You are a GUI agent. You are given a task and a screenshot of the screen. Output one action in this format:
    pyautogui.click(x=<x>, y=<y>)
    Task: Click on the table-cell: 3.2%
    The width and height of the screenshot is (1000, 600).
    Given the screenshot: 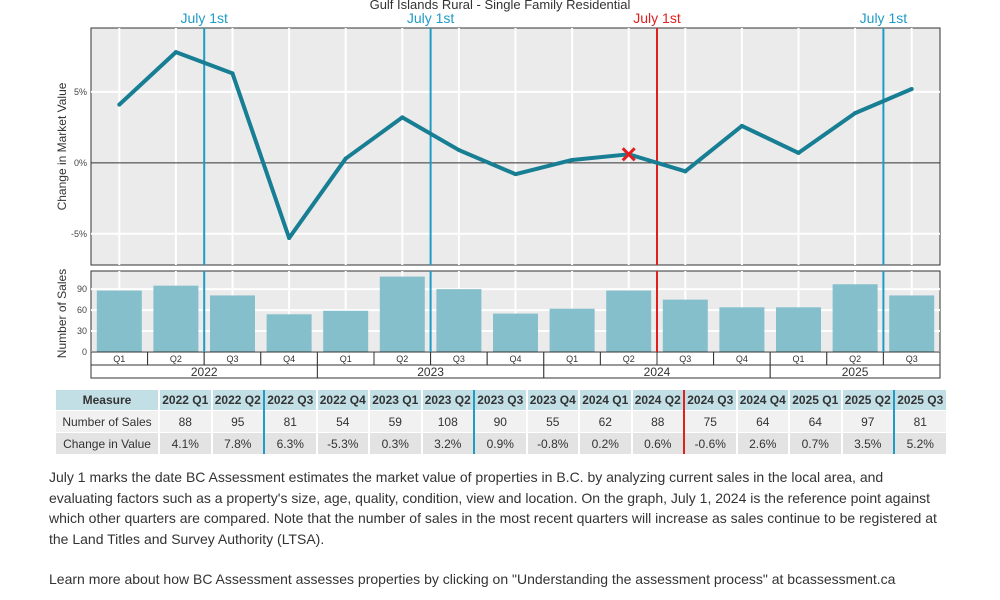 What is the action you would take?
    pyautogui.click(x=448, y=443)
    